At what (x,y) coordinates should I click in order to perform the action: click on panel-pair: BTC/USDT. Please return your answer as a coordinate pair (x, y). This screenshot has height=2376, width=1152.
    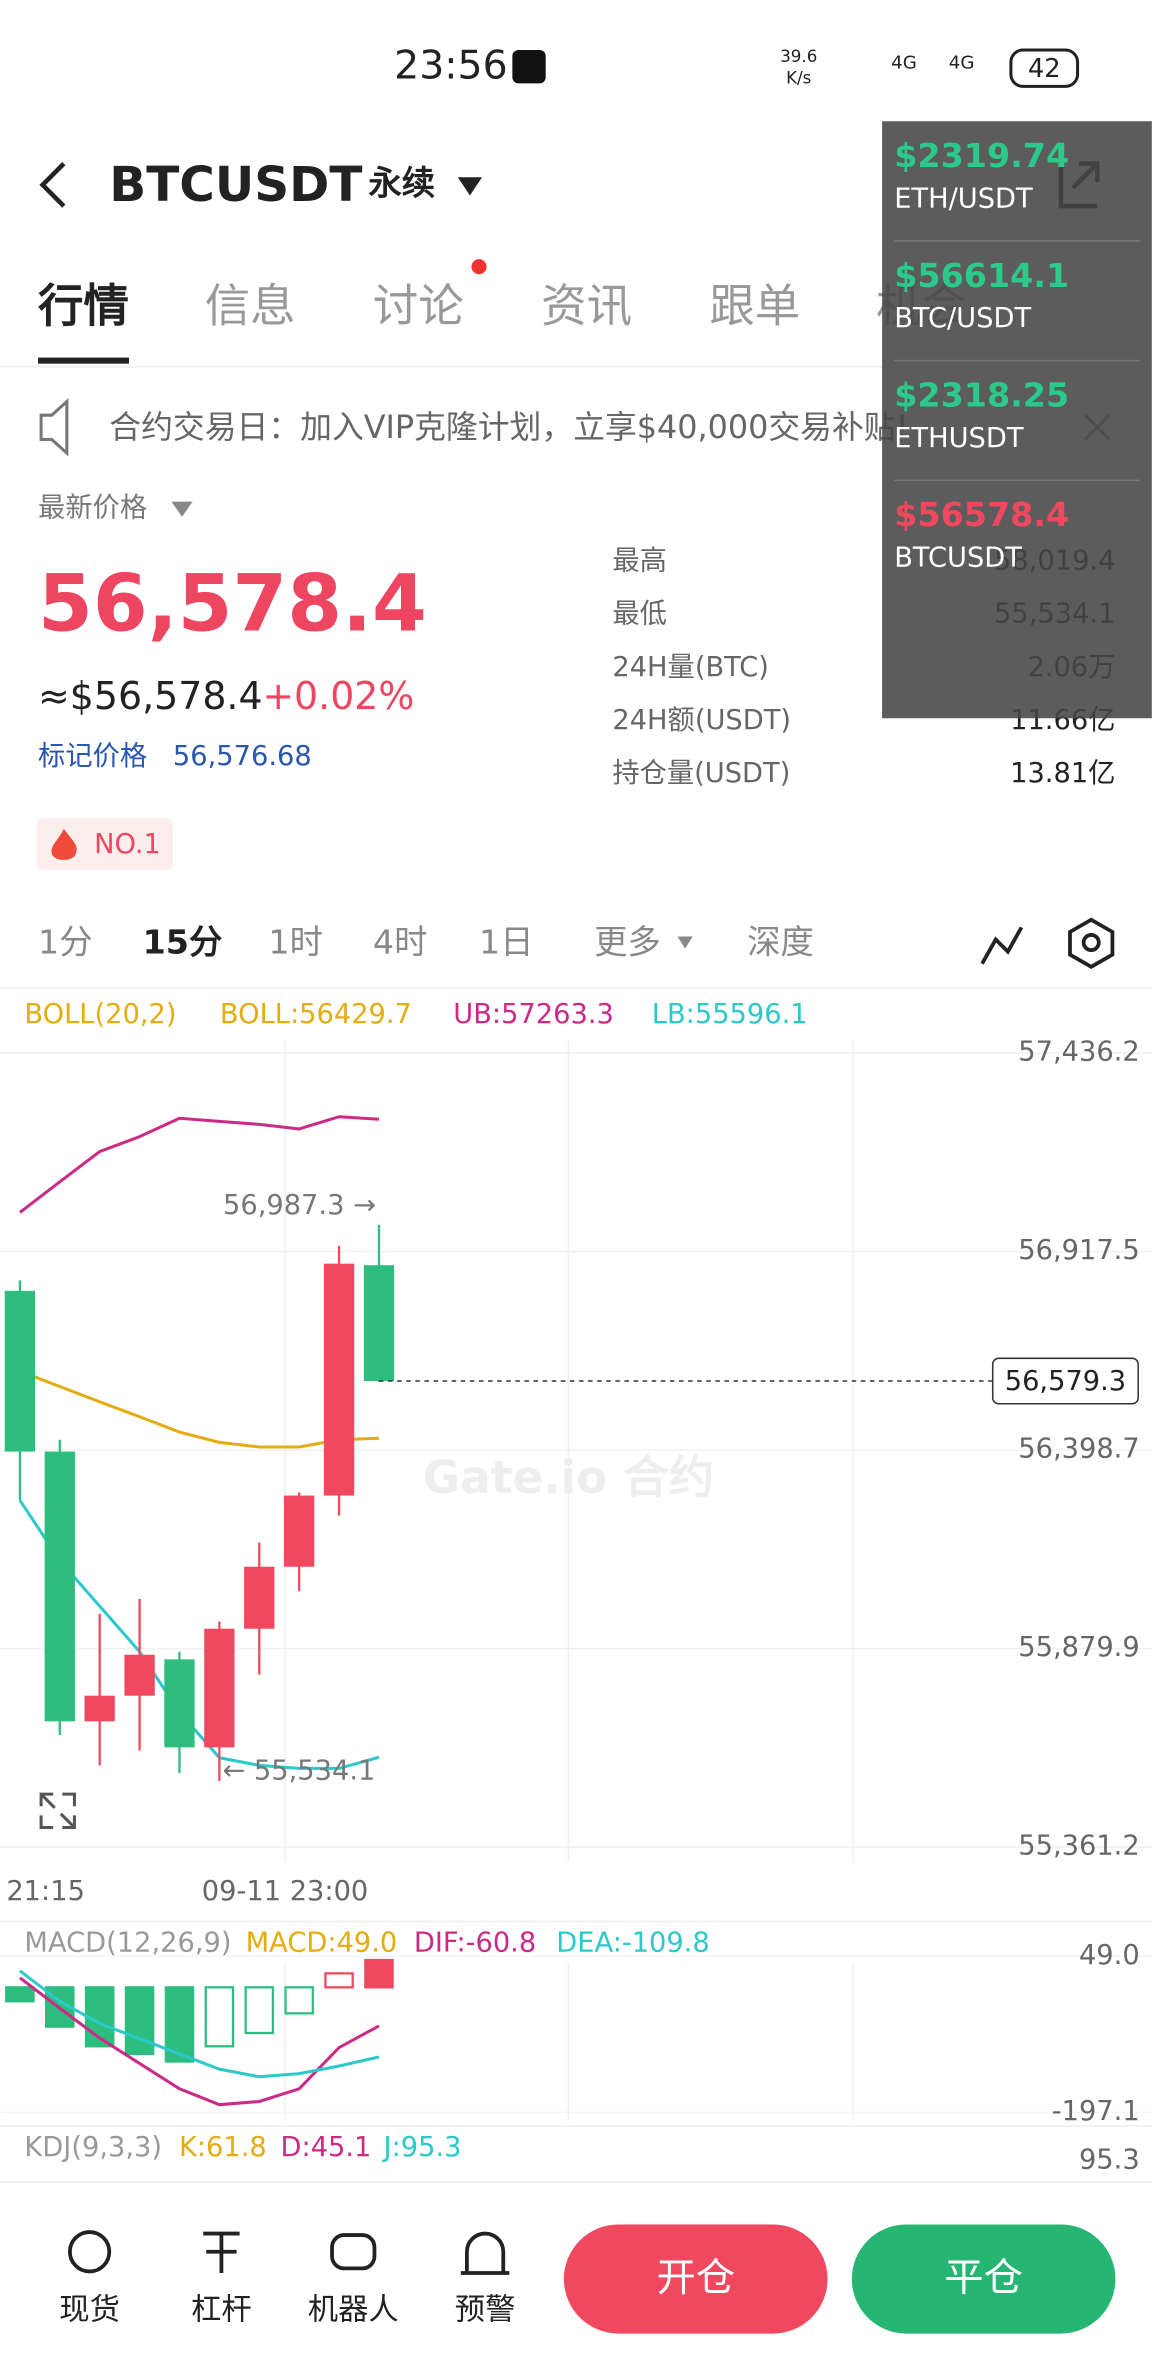
    Looking at the image, I should click on (962, 318).